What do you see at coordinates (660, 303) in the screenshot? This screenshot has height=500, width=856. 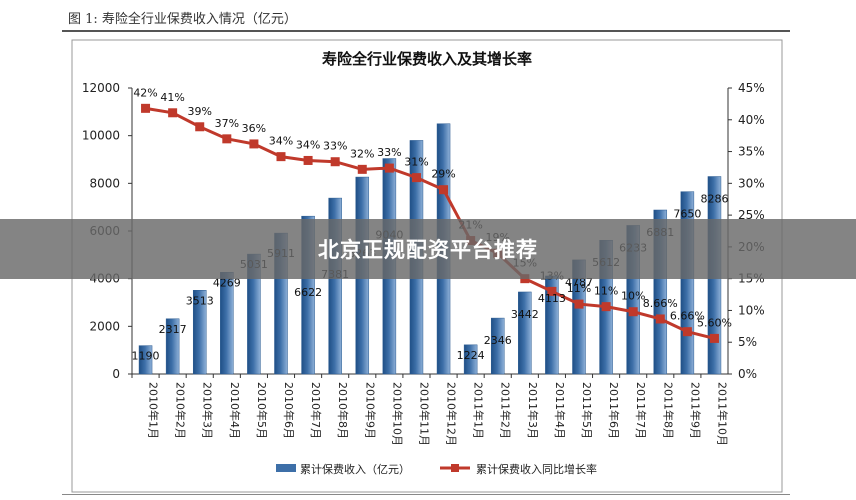 I see `growth-value-label: 8.66%` at bounding box center [660, 303].